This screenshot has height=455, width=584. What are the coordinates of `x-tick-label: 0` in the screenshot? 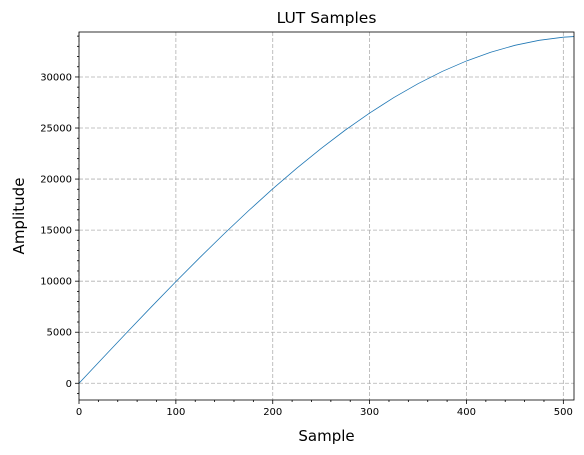 It's located at (79, 412).